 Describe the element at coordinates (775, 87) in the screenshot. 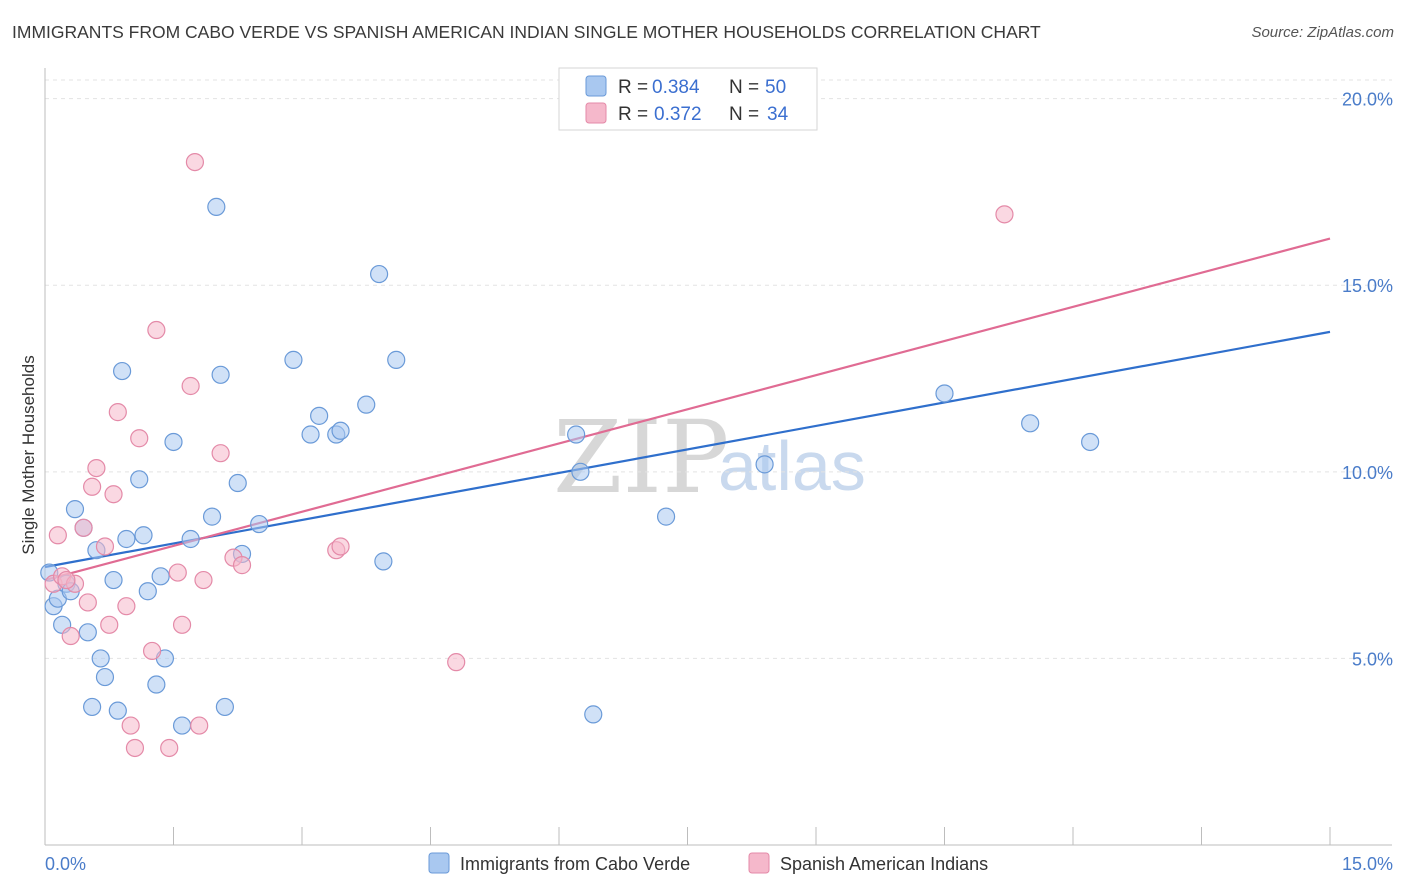

I see `legend-n-value-1: 50` at that location.